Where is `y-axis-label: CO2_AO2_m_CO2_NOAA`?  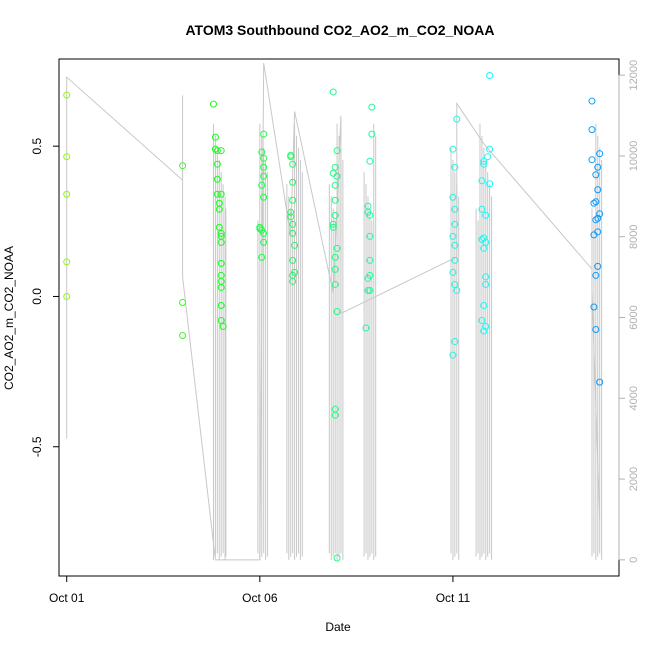 y-axis-label: CO2_AO2_m_CO2_NOAA is located at coordinates (9, 318).